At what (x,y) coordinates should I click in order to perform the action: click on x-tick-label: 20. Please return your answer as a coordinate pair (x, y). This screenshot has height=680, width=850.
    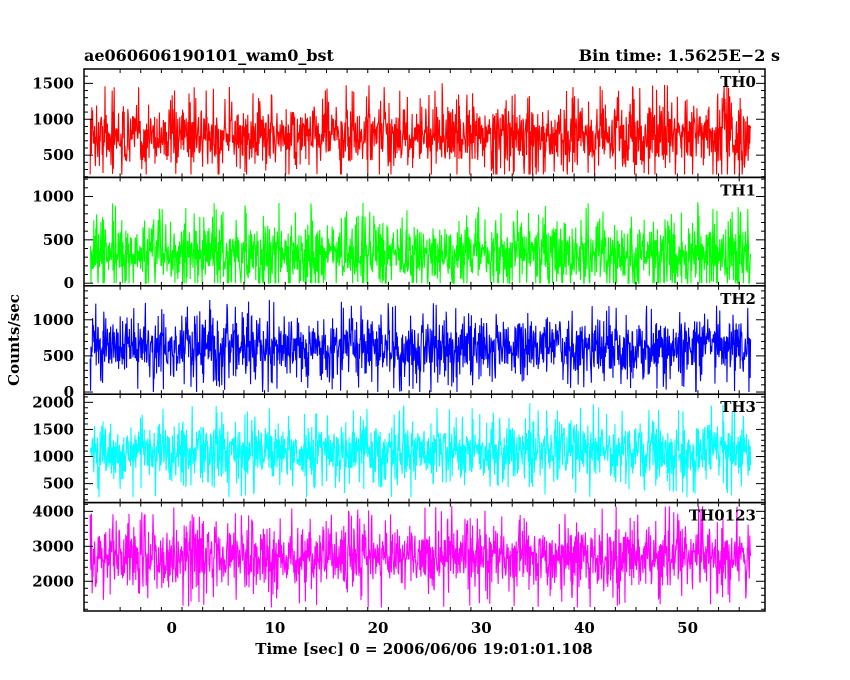
    Looking at the image, I should click on (378, 628).